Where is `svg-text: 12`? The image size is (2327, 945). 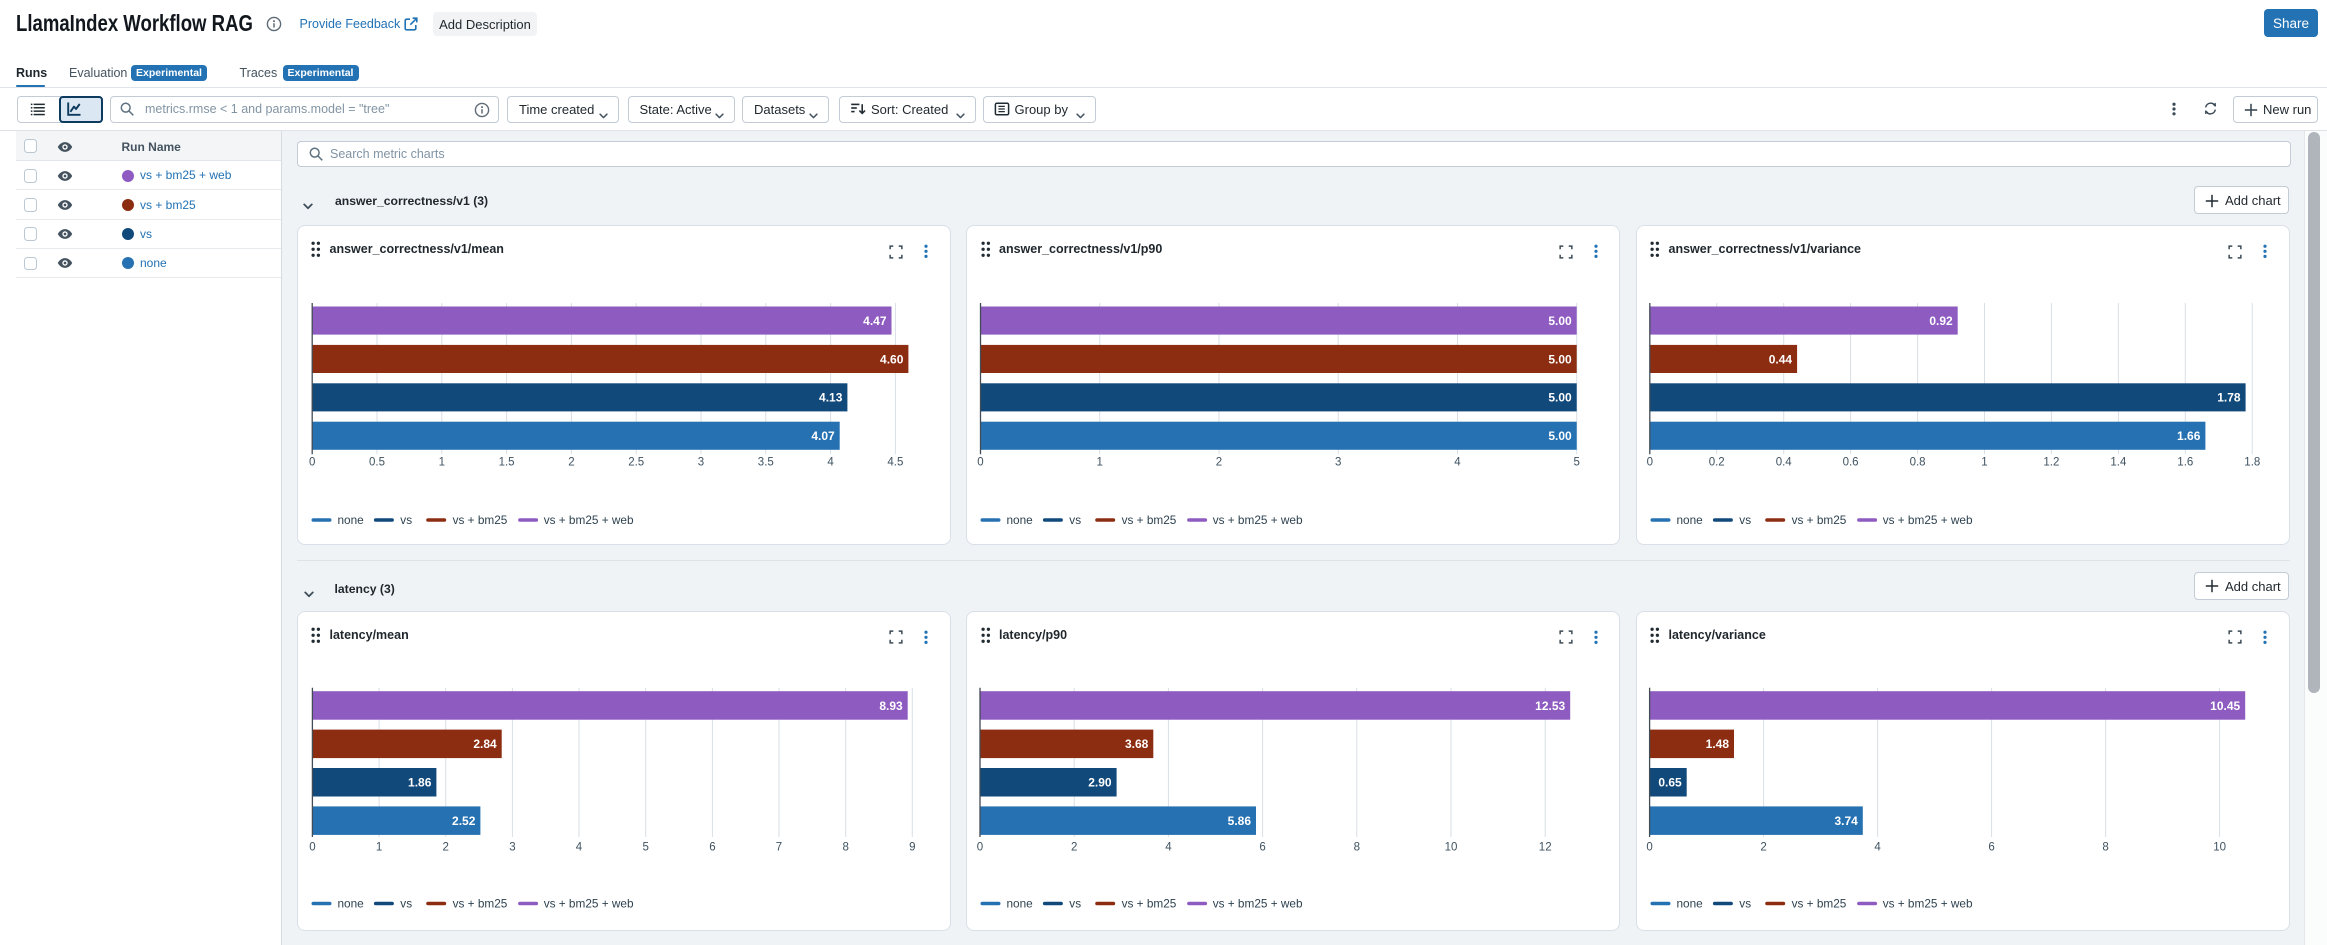 svg-text: 12 is located at coordinates (1545, 847).